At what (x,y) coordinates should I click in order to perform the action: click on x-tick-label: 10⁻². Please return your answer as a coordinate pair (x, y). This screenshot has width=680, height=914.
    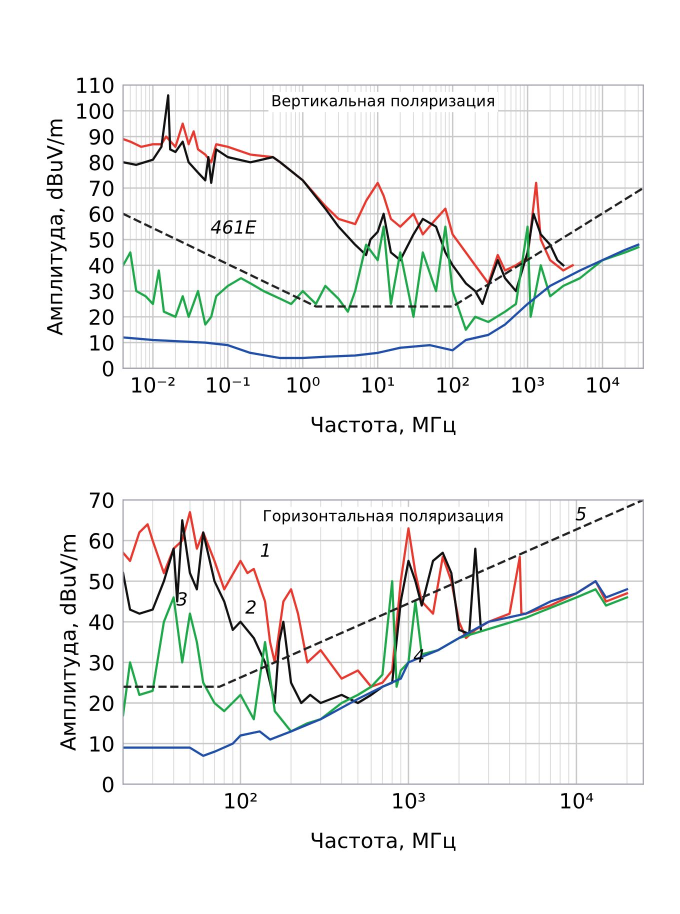
    Looking at the image, I should click on (153, 385).